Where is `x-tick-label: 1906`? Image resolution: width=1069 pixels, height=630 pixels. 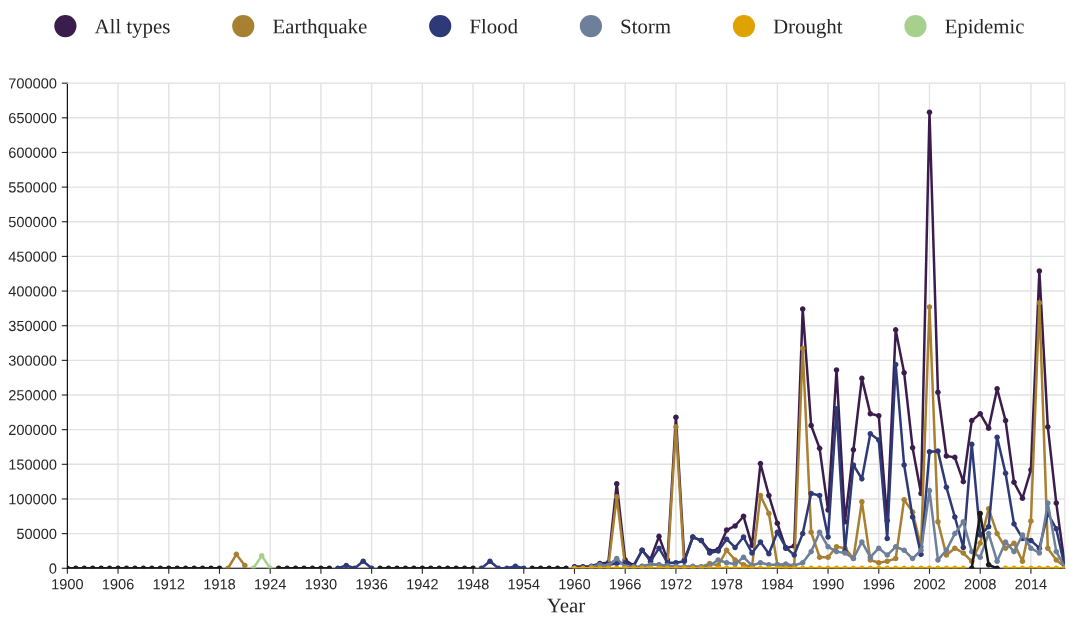
x-tick-label: 1906 is located at coordinates (118, 584).